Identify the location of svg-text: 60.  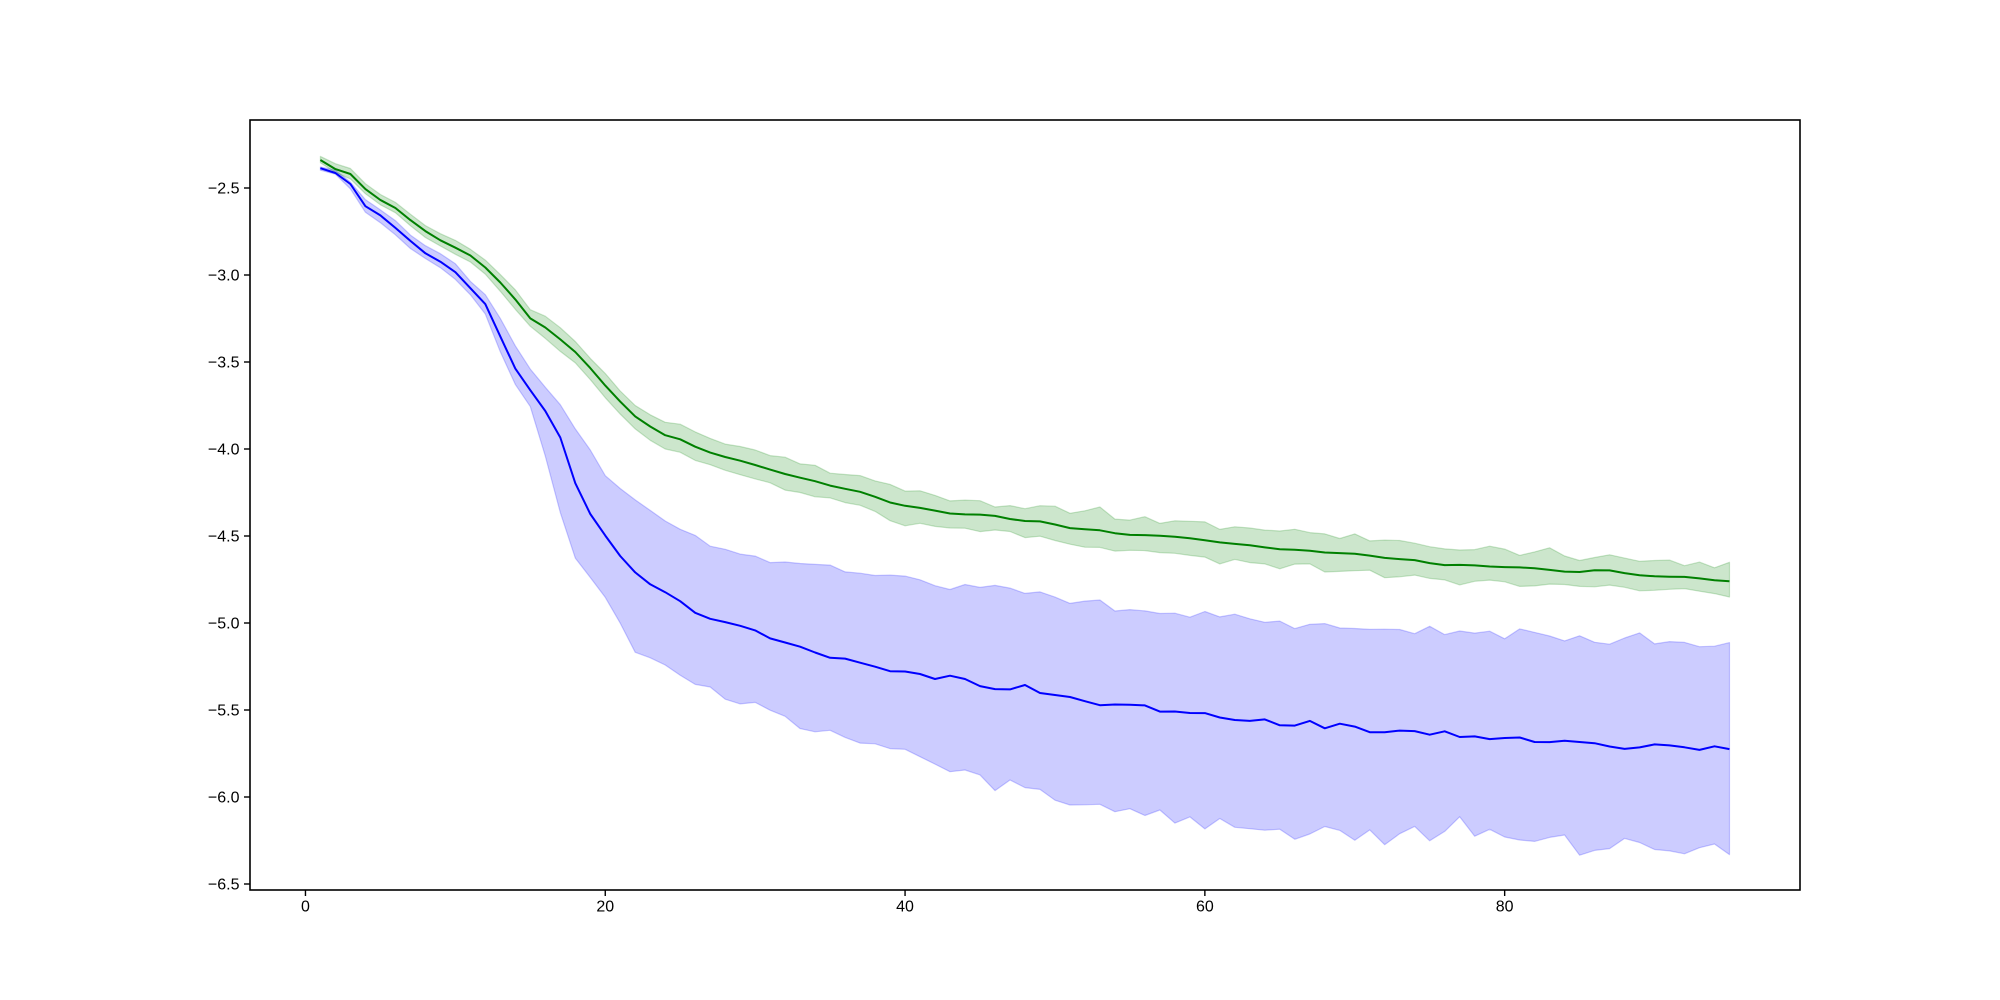
(1205, 907).